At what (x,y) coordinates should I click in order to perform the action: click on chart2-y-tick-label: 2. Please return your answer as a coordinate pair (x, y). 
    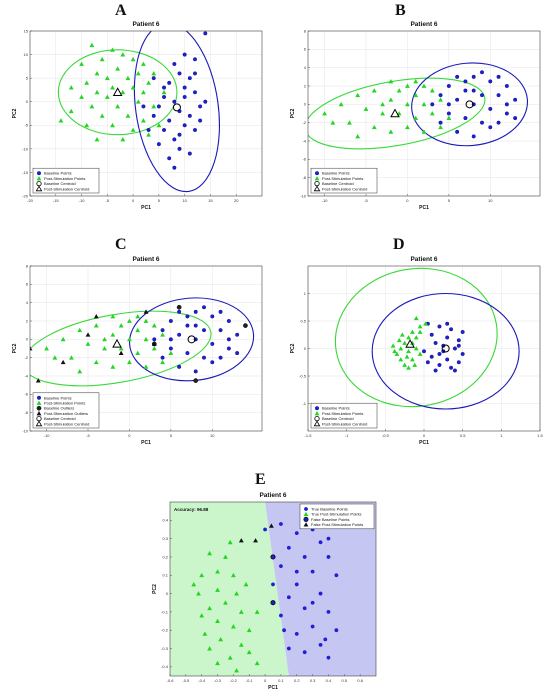
    Looking at the image, I should click on (27, 320).